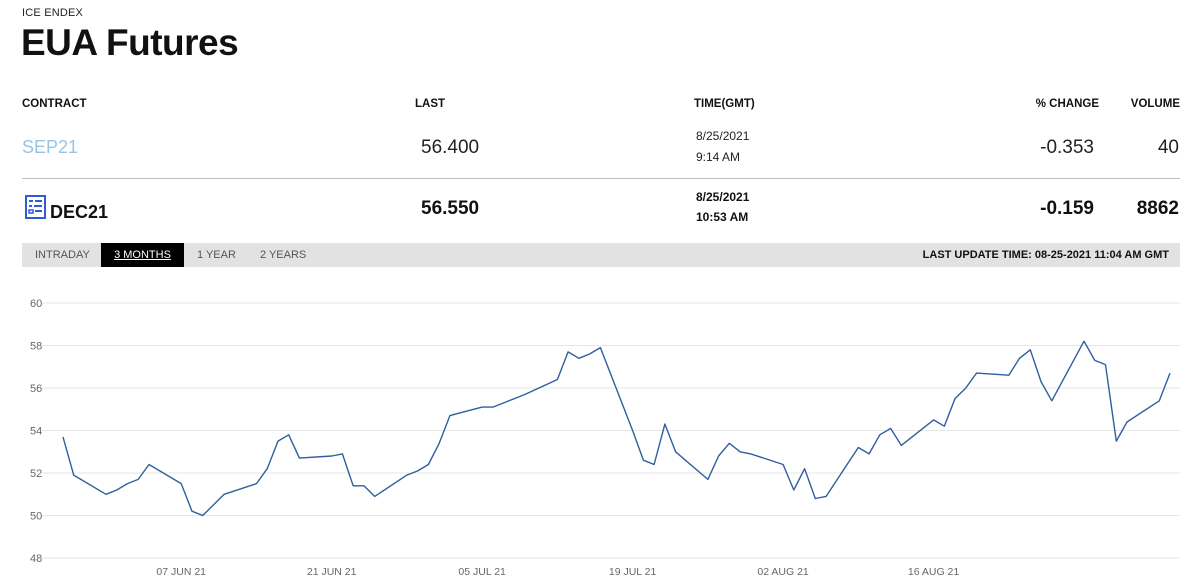  What do you see at coordinates (1067, 208) in the screenshot?
I see `percent-change: -0.159` at bounding box center [1067, 208].